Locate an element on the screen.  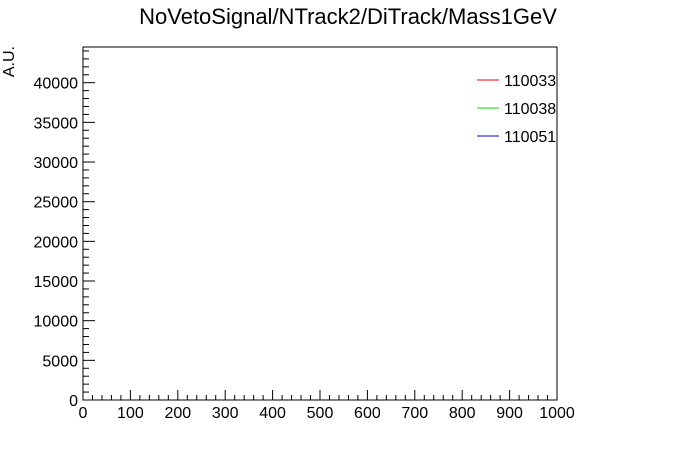
x-tick-label: 800 is located at coordinates (462, 413).